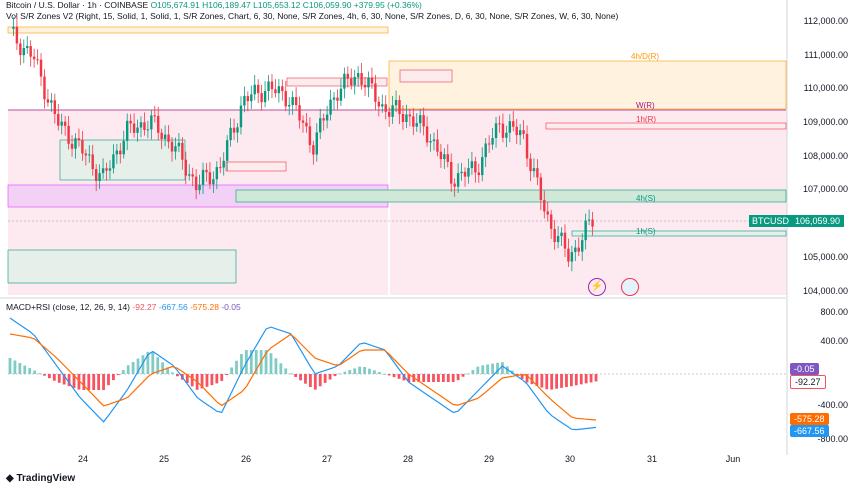  I want to click on time-tick: 30, so click(570, 459).